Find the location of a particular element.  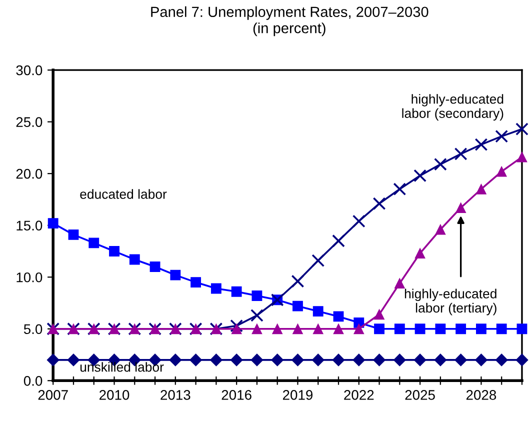

x-tick-label: 2025 is located at coordinates (420, 395).